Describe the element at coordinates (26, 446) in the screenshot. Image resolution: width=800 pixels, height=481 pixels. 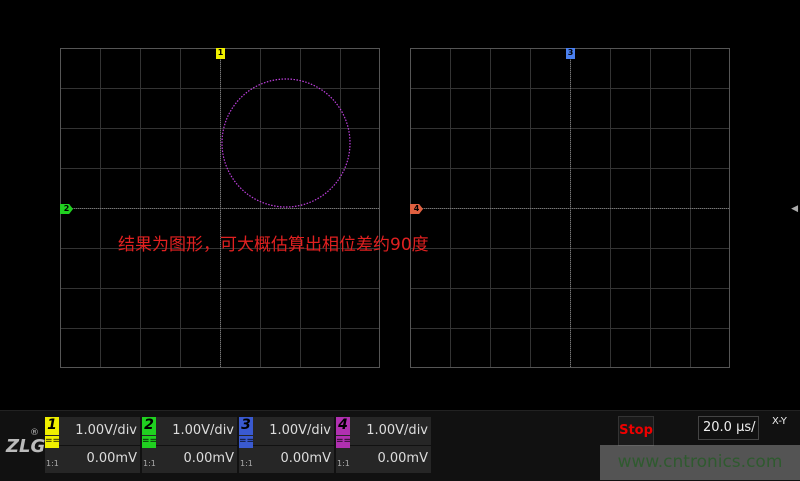
I see `logo: ZLG` at that location.